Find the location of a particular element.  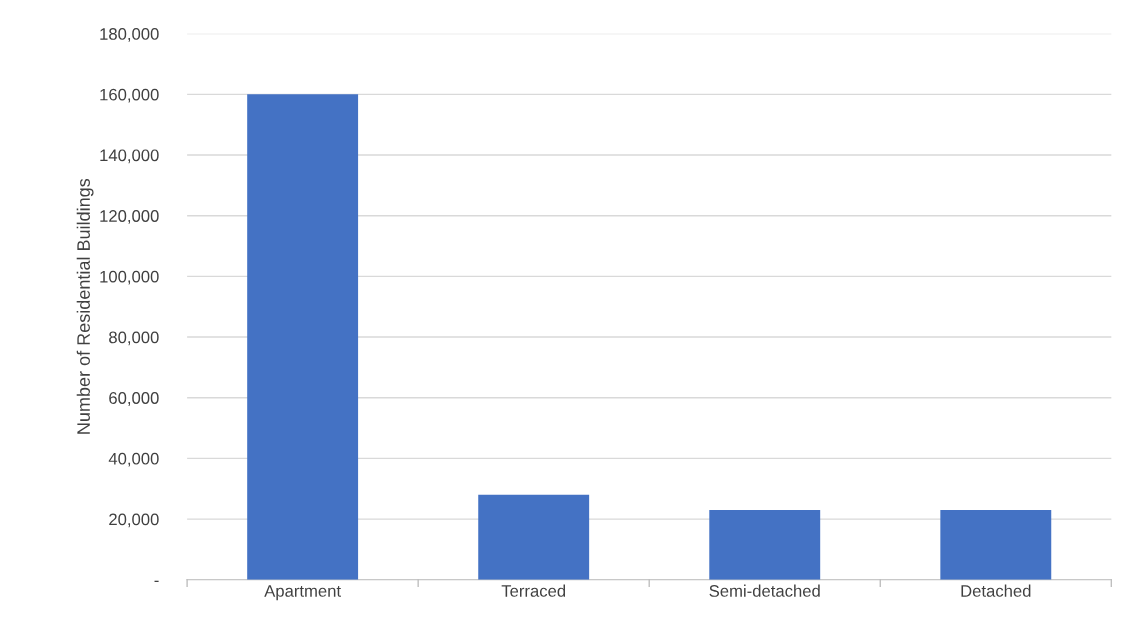

x-tick-label: Terraced is located at coordinates (533, 590).